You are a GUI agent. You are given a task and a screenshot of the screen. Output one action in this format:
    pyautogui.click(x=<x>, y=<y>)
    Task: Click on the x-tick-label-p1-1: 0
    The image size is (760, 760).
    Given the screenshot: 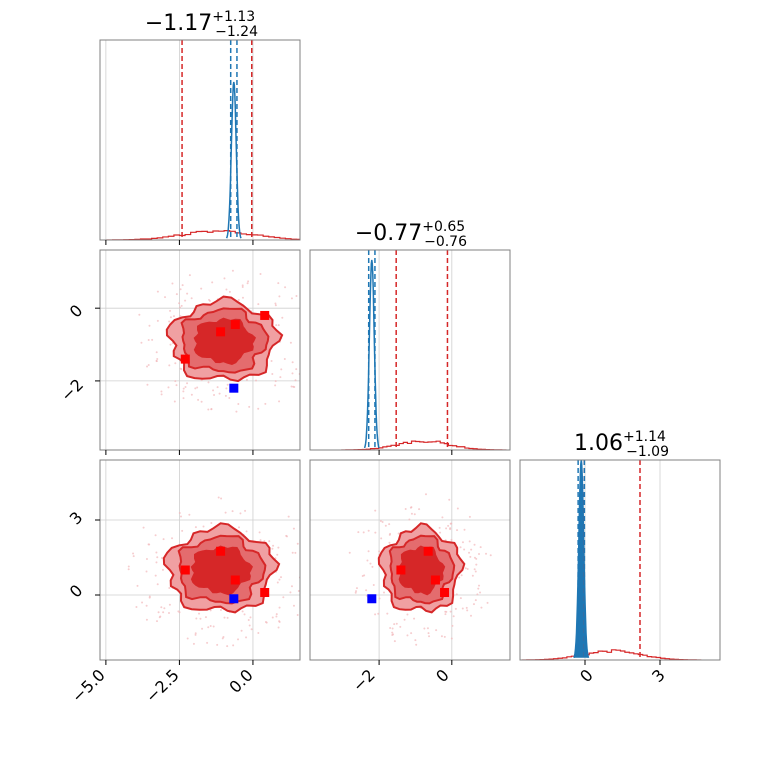 What is the action you would take?
    pyautogui.click(x=442, y=675)
    